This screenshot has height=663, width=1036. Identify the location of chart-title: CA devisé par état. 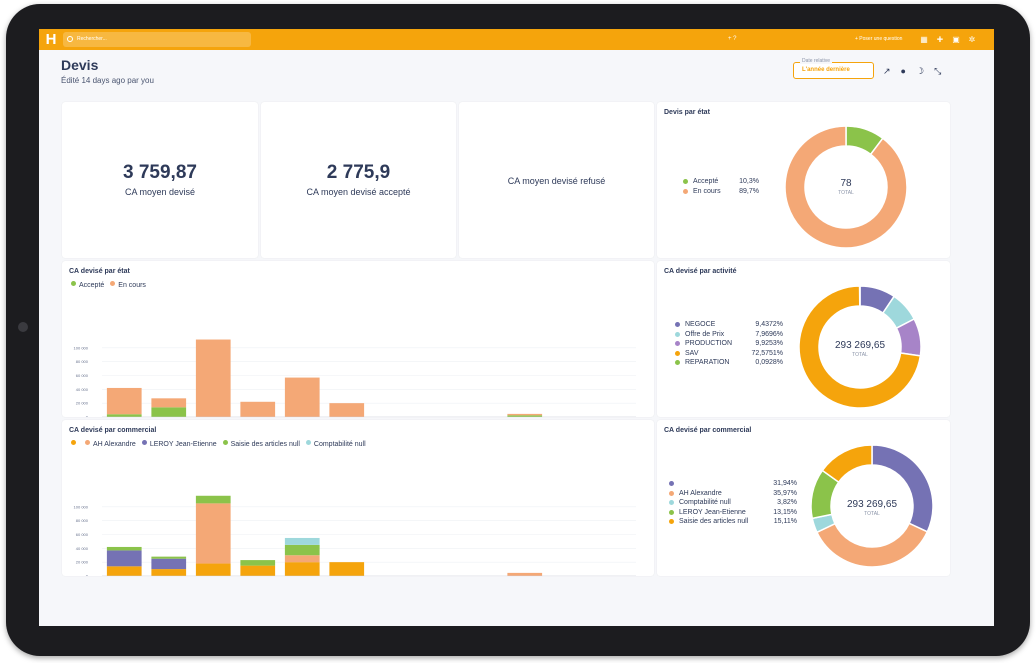
(99, 271).